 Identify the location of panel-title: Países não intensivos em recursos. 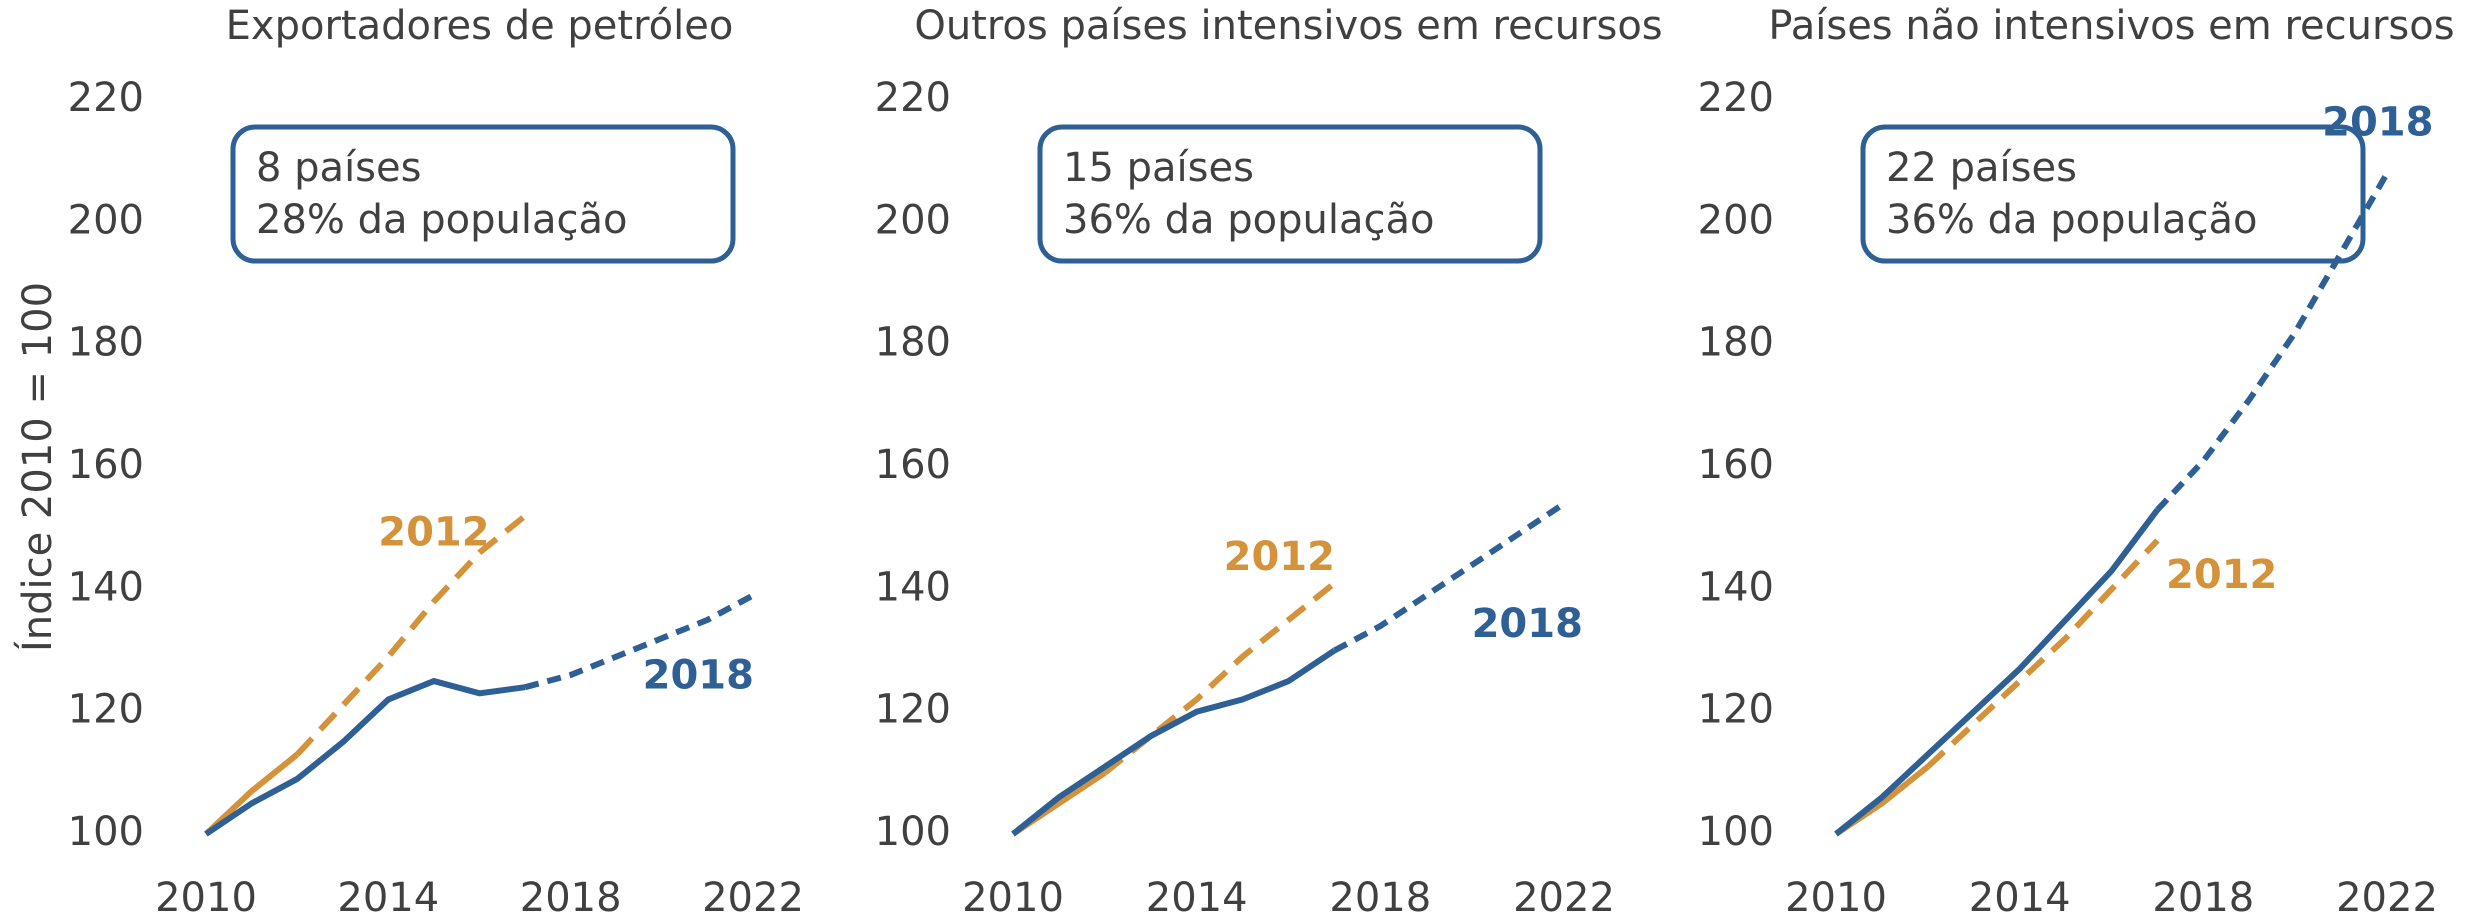
(2111, 26).